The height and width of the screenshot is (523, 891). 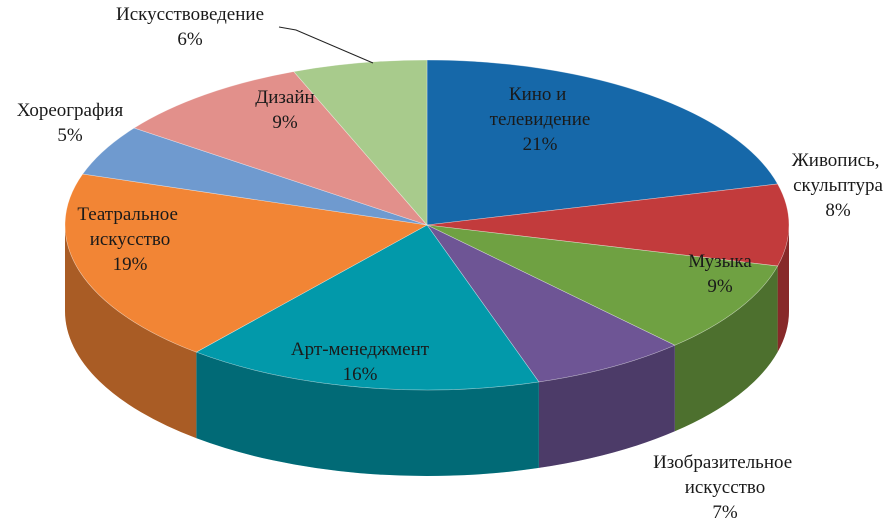 What do you see at coordinates (838, 210) in the screenshot?
I see `value-label: 8%` at bounding box center [838, 210].